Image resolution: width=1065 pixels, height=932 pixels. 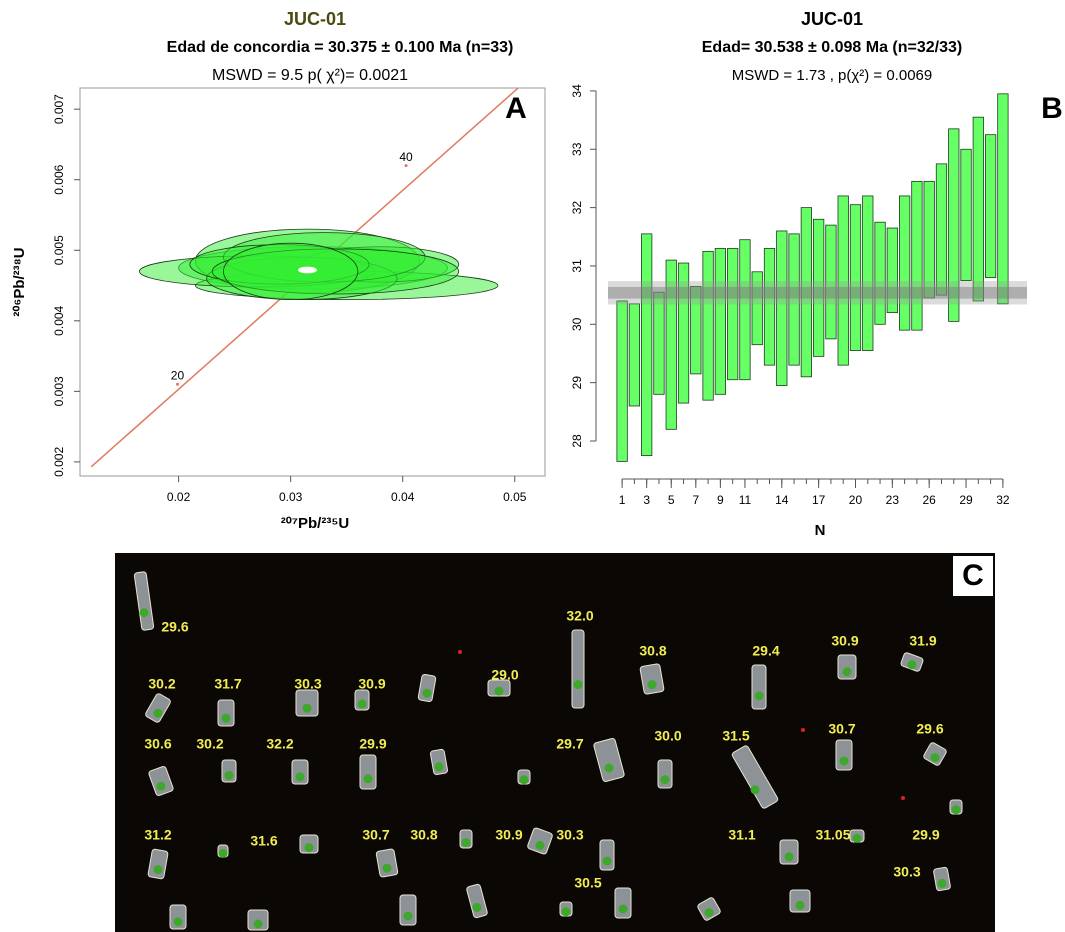 I want to click on subtitle-b: Edad= 30.538 ± 0.098 Ma (n=32/33), so click(x=832, y=47).